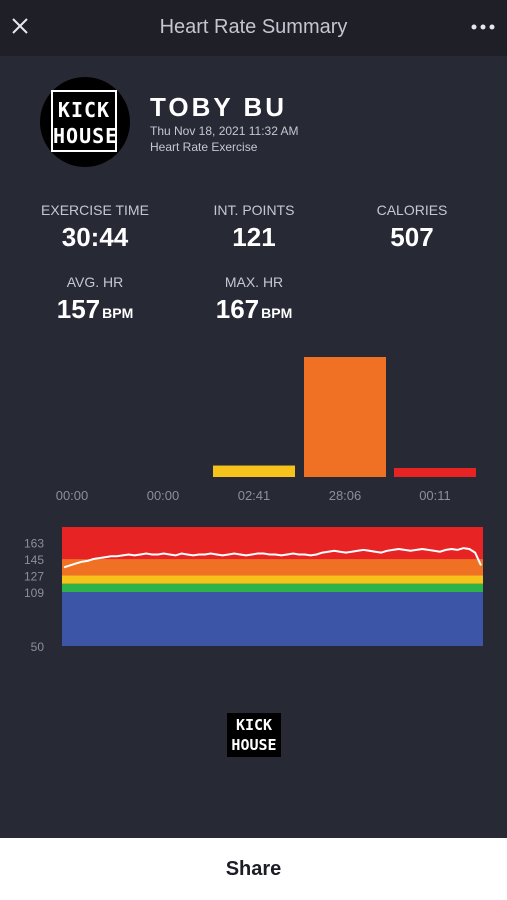  What do you see at coordinates (254, 210) in the screenshot?
I see `int-points-label: INT. POINTS` at bounding box center [254, 210].